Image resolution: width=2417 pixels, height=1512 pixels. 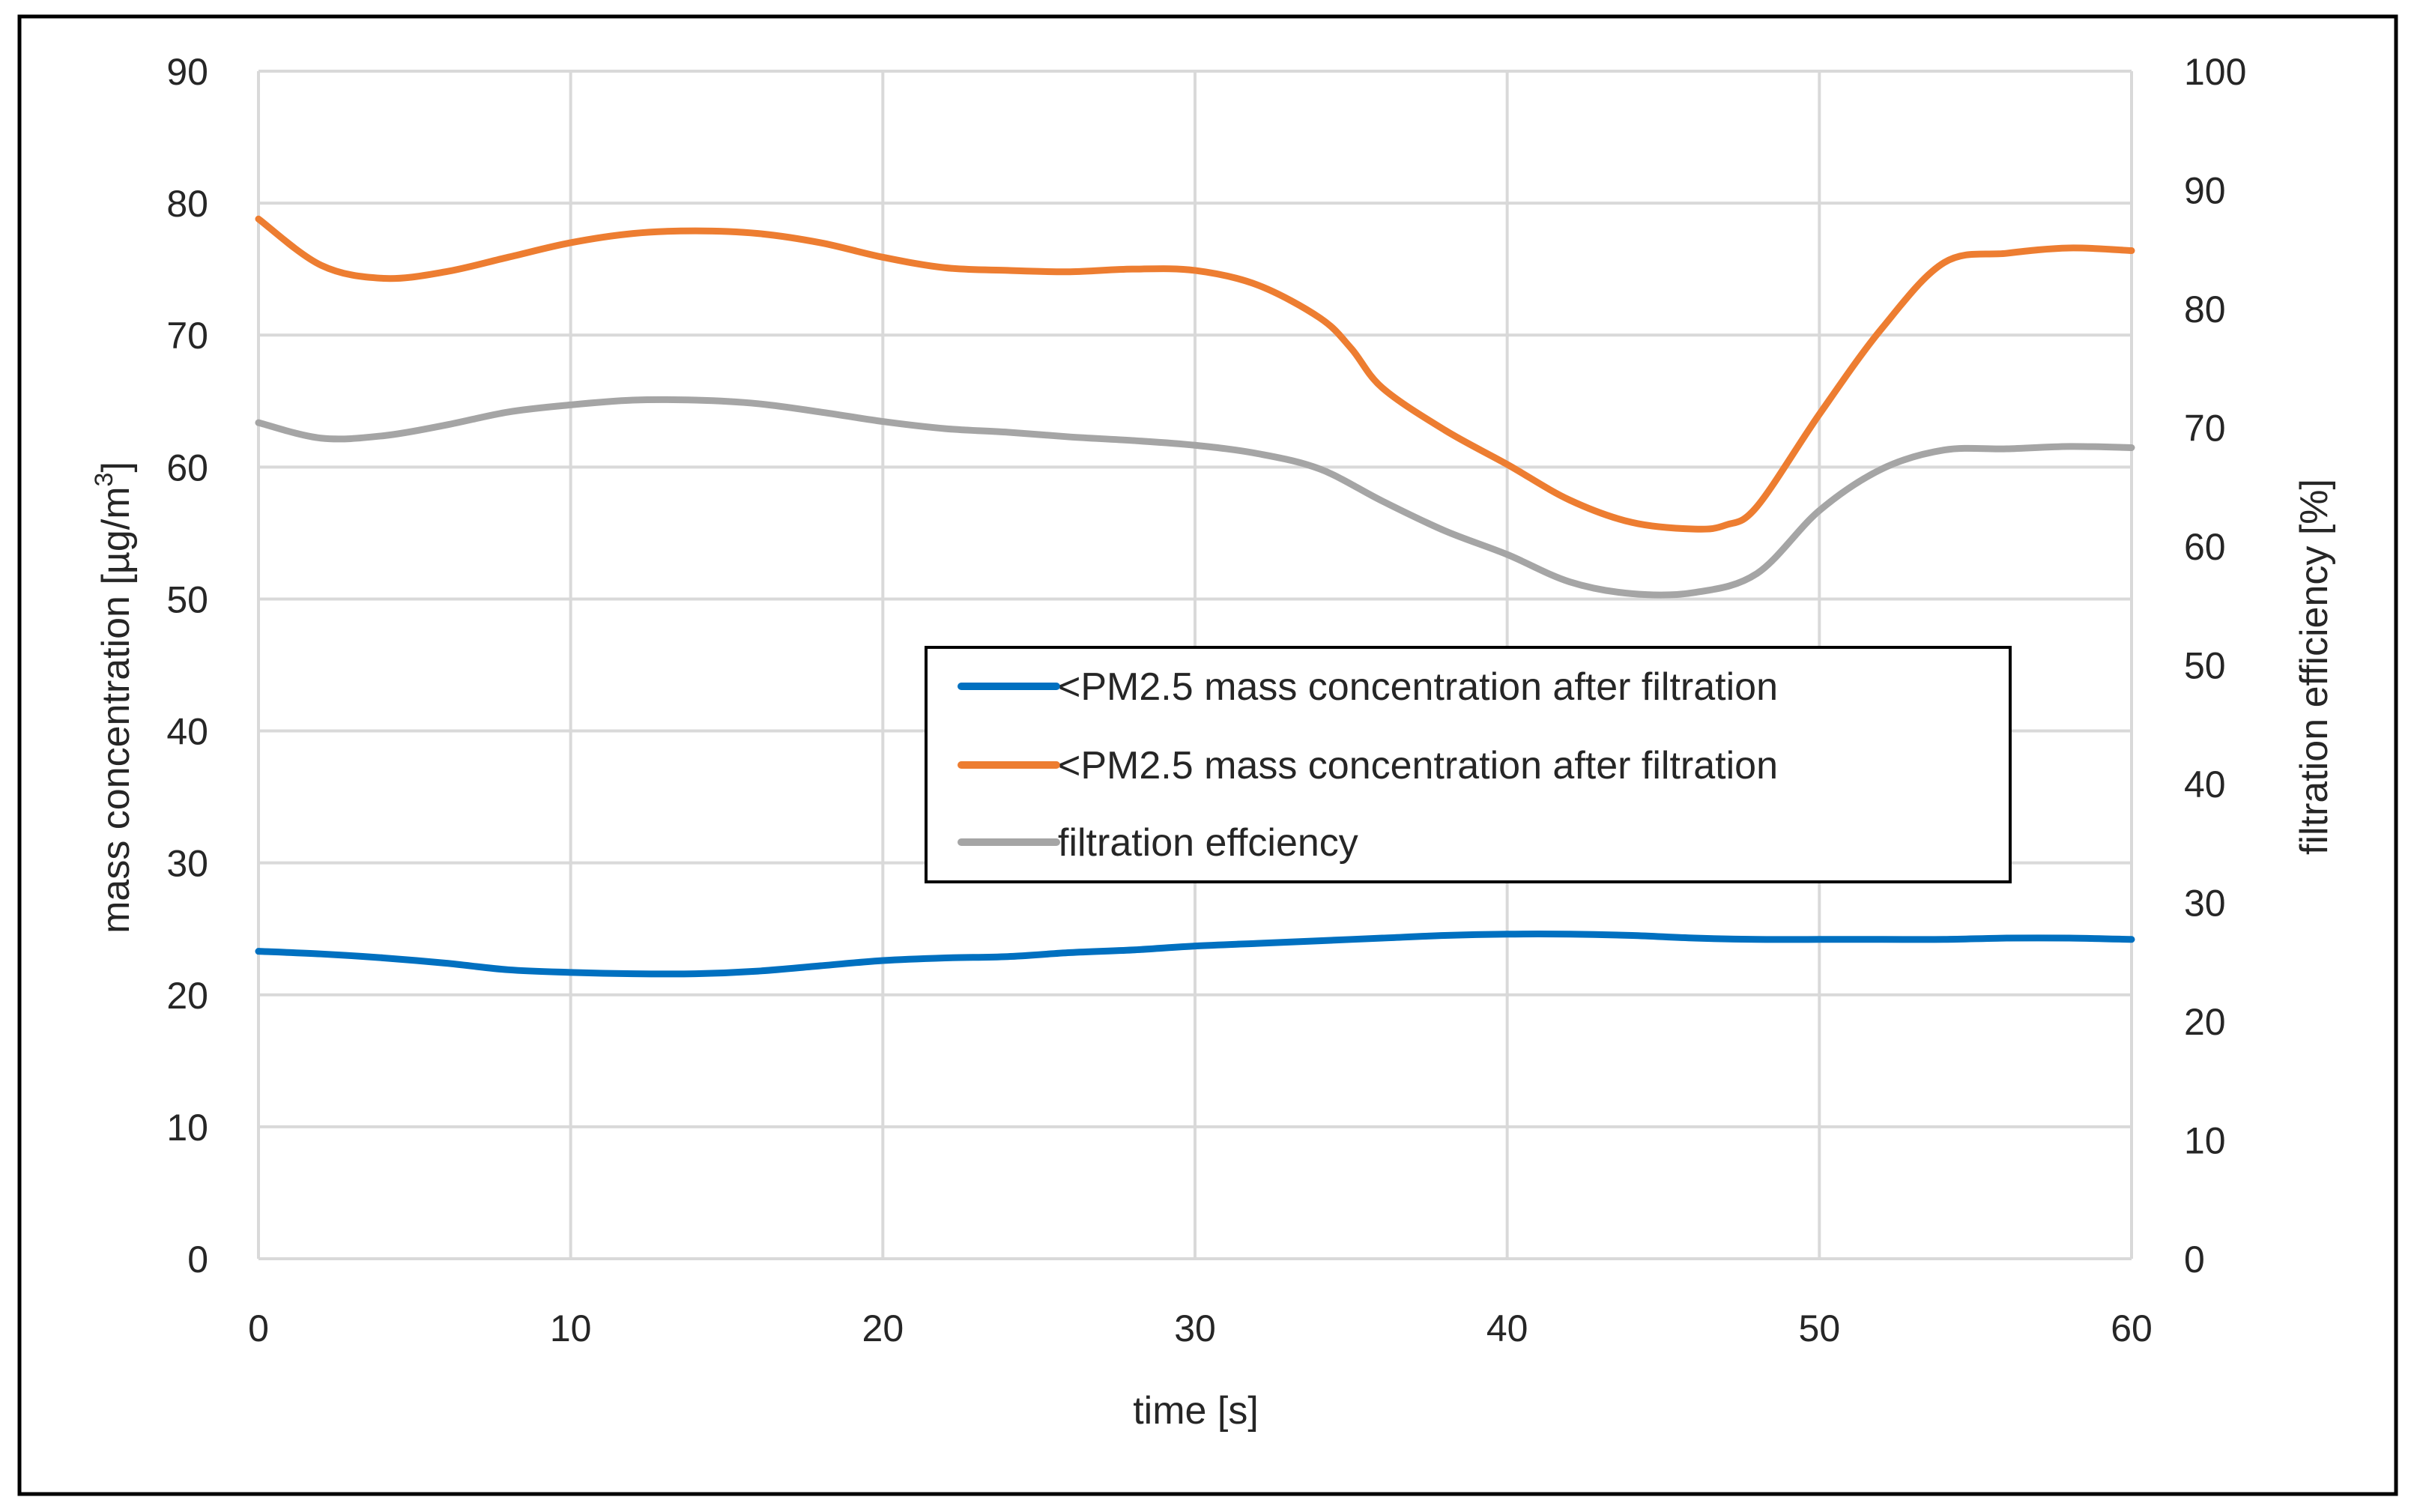 What do you see at coordinates (2132, 1328) in the screenshot?
I see `x-tick-label: 60` at bounding box center [2132, 1328].